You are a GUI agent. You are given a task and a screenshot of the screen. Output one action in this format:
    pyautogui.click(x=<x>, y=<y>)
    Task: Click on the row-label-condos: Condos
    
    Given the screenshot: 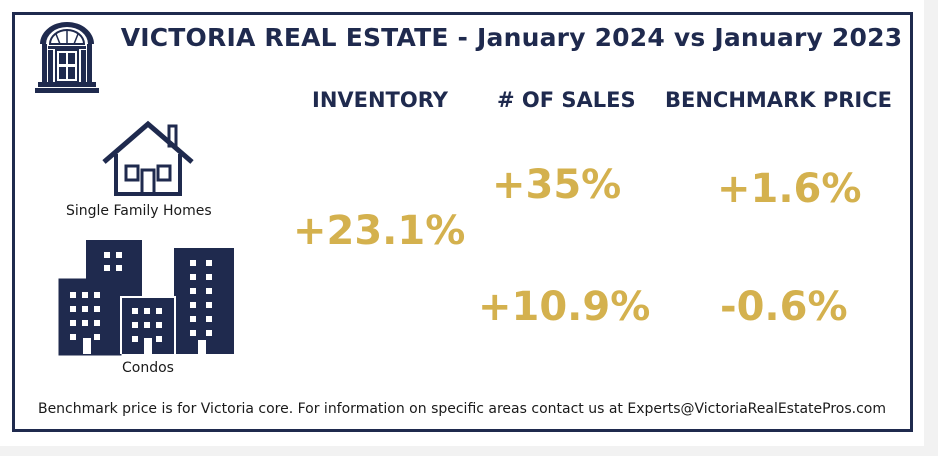 What is the action you would take?
    pyautogui.click(x=148, y=368)
    